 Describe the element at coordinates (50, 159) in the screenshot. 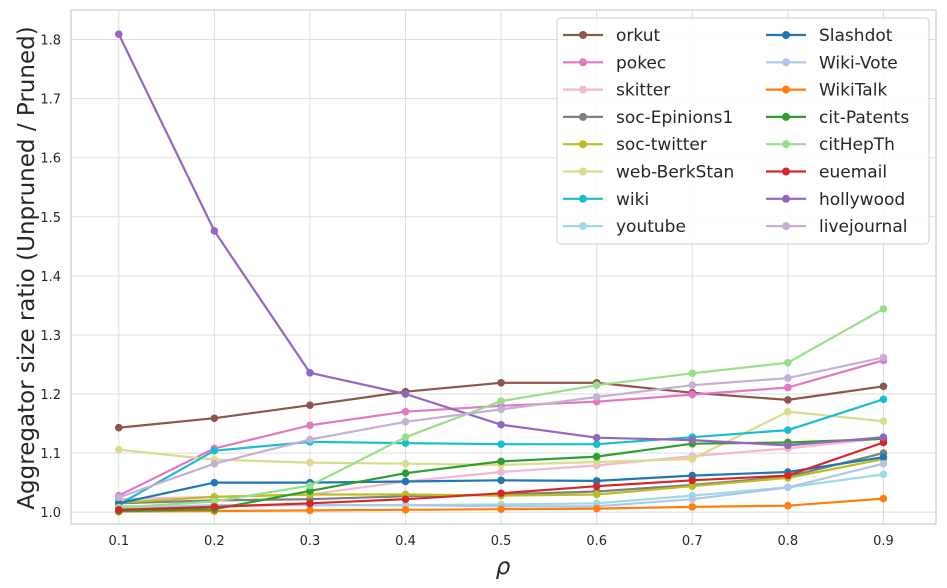

I see `y-tick-label: 1.6` at that location.